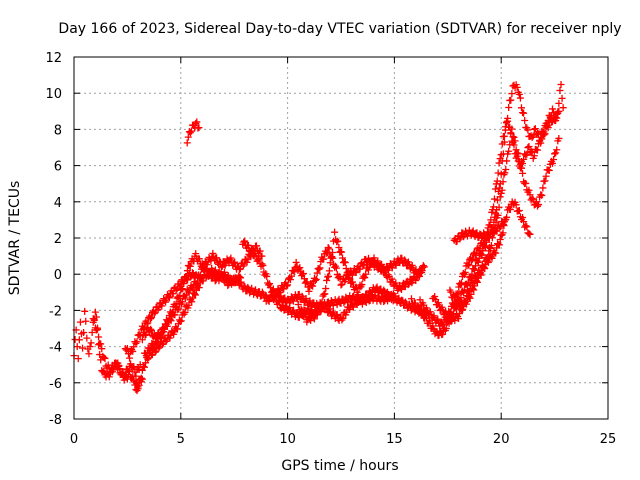  Describe the element at coordinates (53, 94) in the screenshot. I see `y-tick-label: 10` at that location.